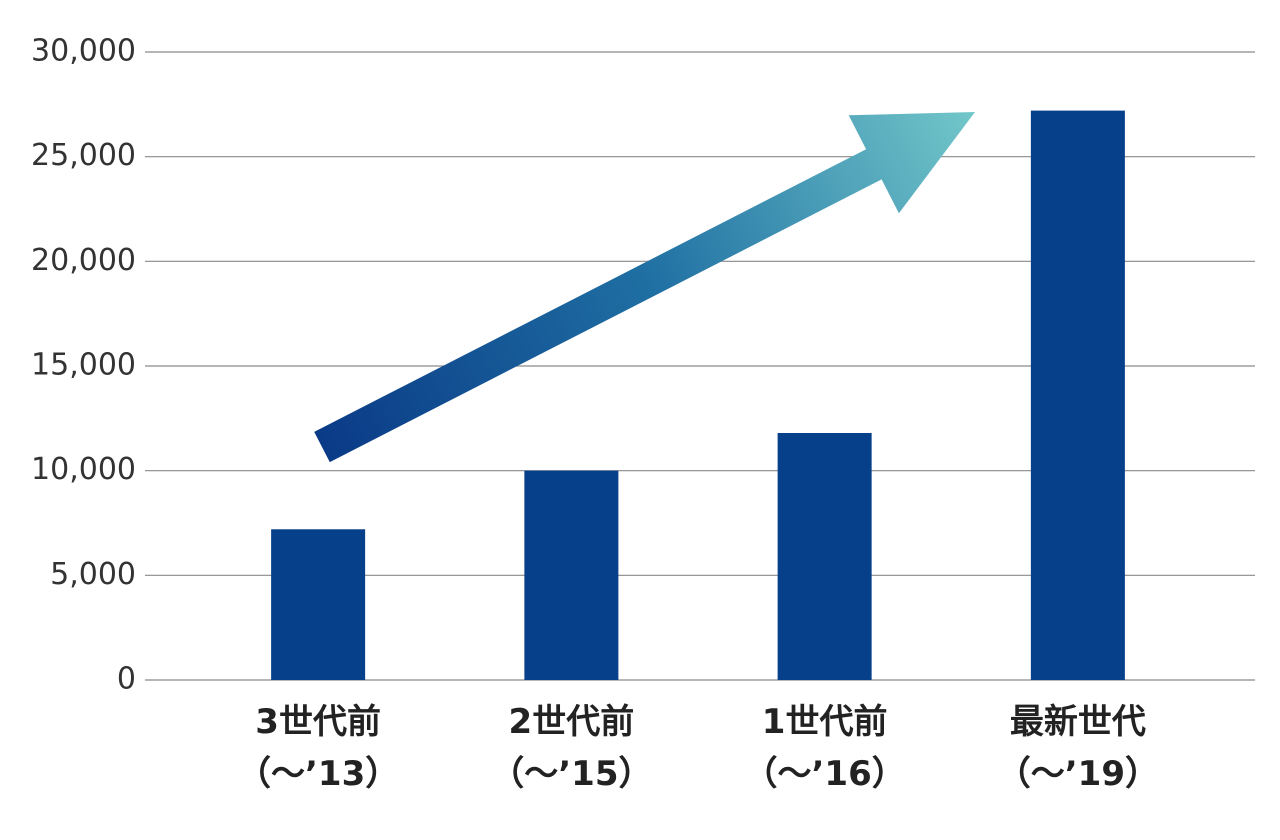  Describe the element at coordinates (824, 748) in the screenshot. I see `x-tick-label: 1世代前 （～’16）` at that location.